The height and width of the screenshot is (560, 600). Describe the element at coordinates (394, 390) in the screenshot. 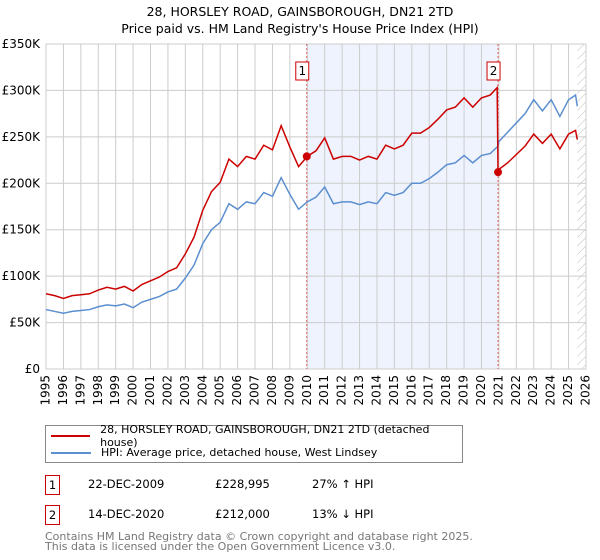

I see `x-tick-label: 2015` at that location.